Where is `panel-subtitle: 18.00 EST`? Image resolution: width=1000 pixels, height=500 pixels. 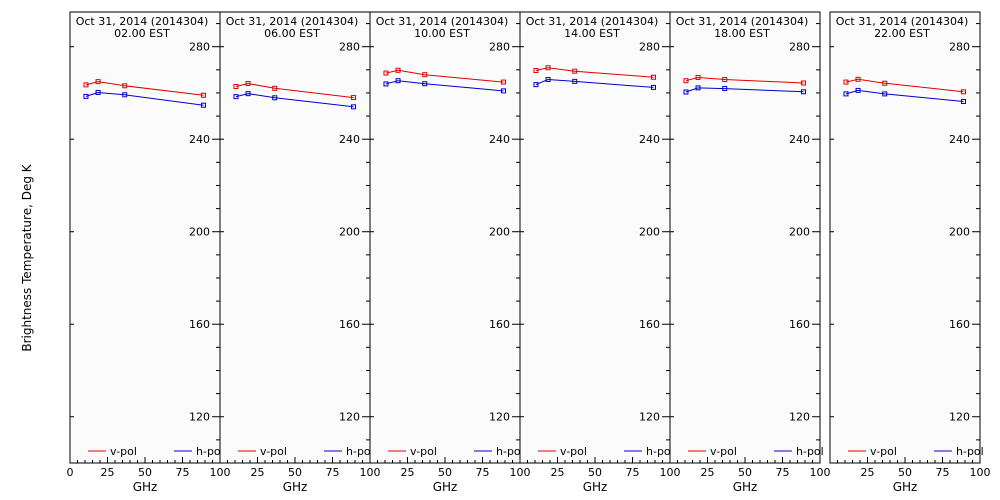 panel-subtitle: 18.00 EST is located at coordinates (742, 33).